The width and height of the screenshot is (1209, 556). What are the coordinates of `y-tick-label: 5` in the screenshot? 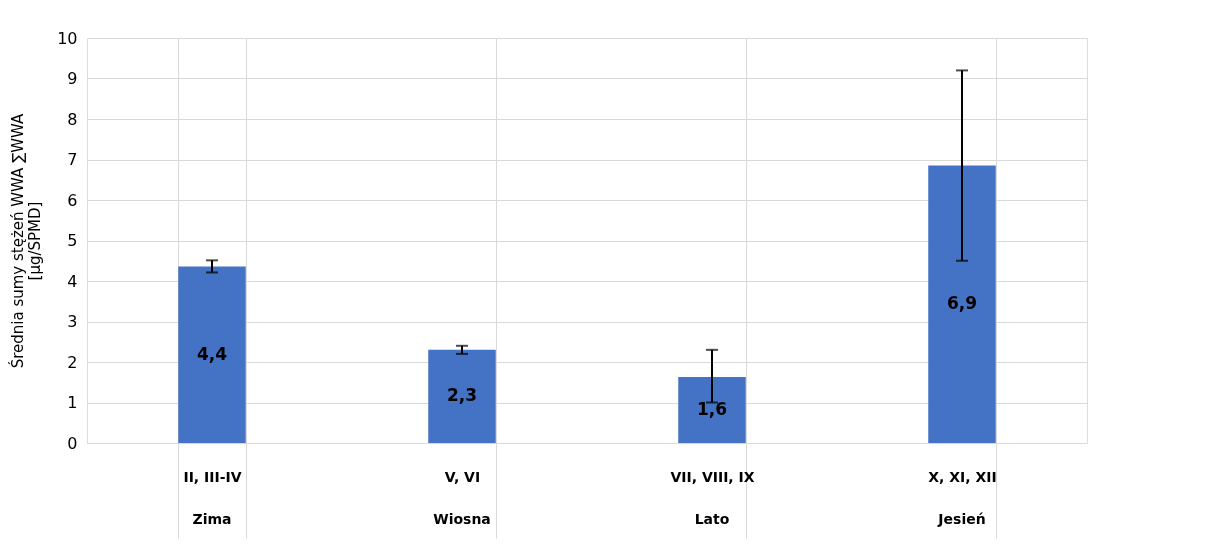 It's located at (72, 240).